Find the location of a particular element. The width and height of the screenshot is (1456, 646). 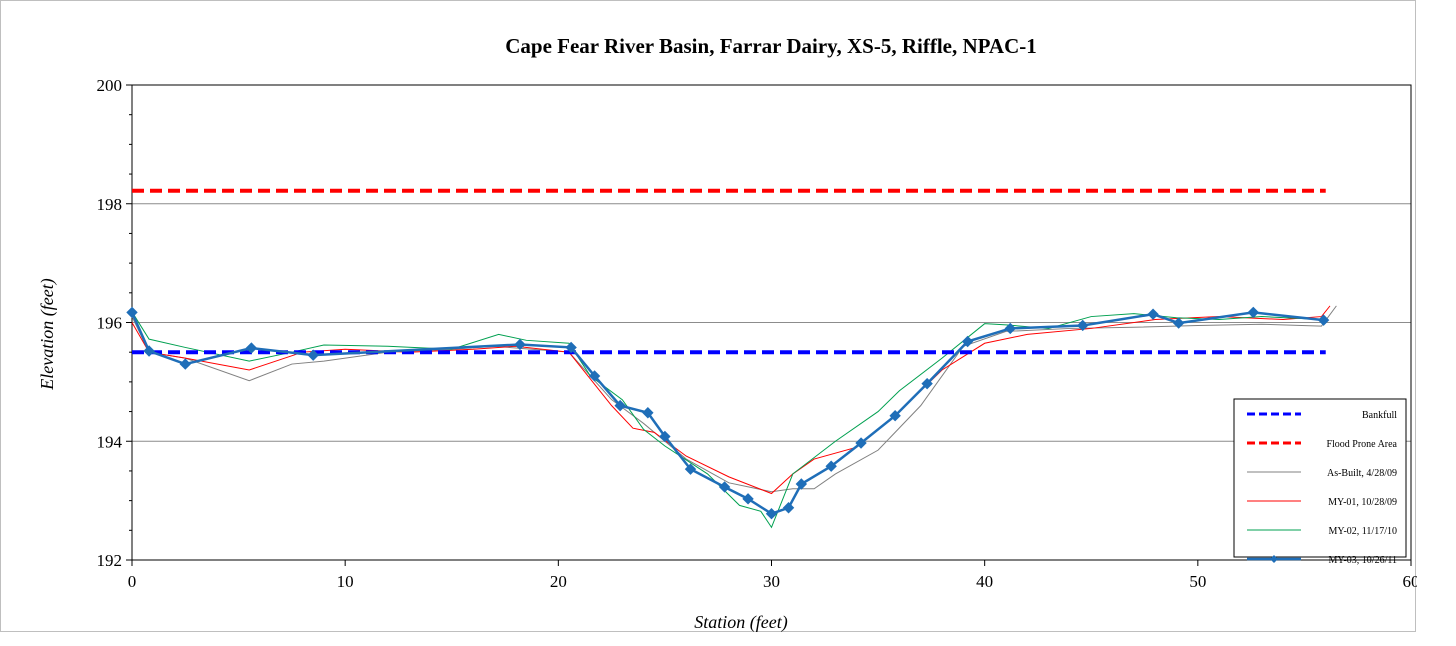

y-tick-label: 198 is located at coordinates (110, 204).